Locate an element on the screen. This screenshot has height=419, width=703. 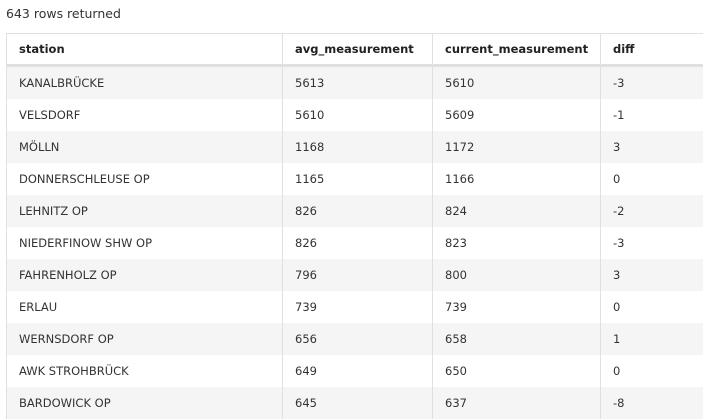
cell-avg-measurement: 649 is located at coordinates (358, 371).